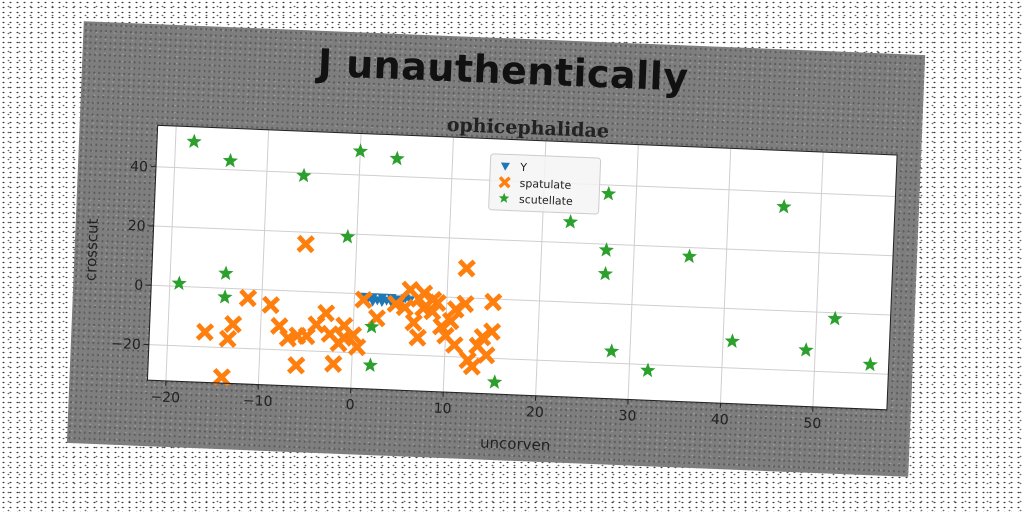 This screenshot has height=512, width=1024. I want to click on x-tick-label: 40, so click(720, 420).